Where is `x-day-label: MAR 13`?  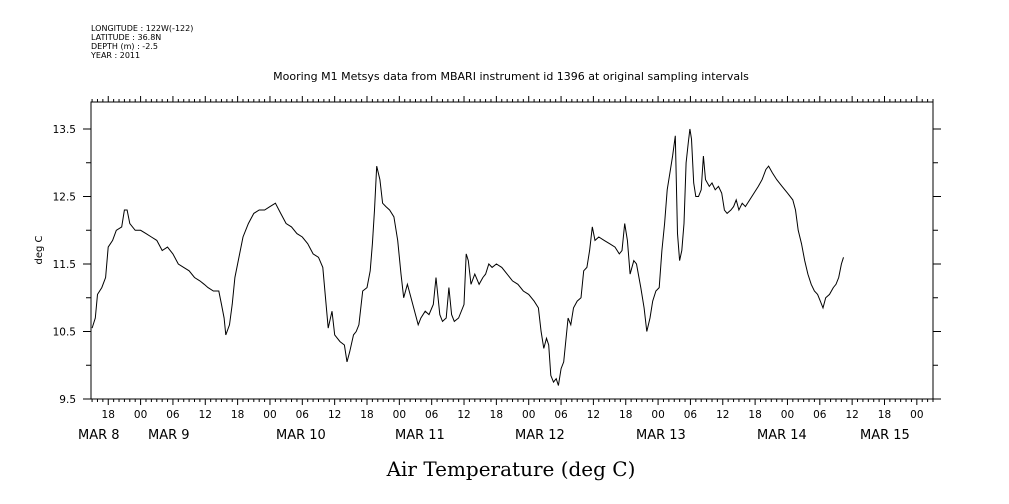 x-day-label: MAR 13 is located at coordinates (661, 435).